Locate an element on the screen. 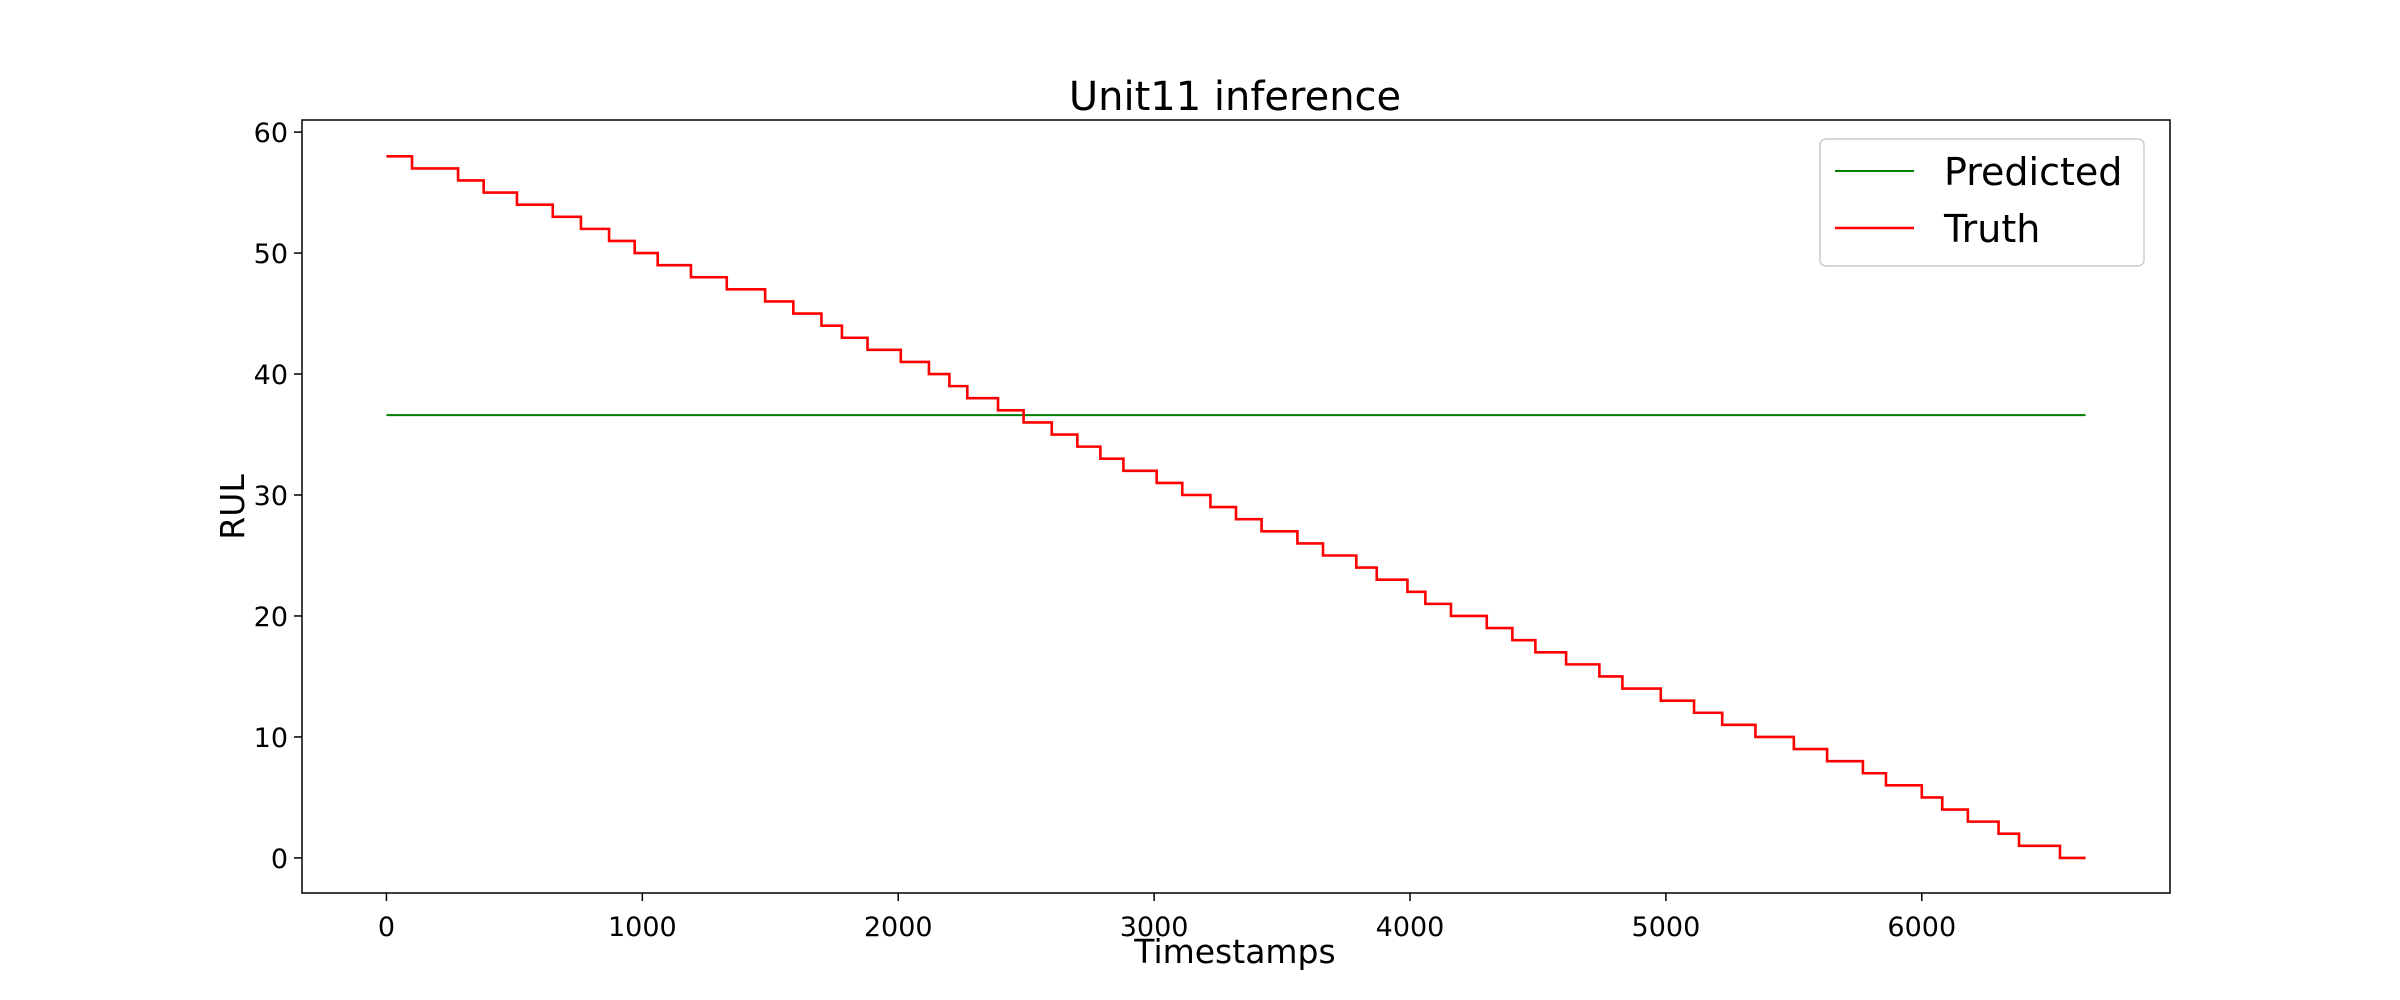 Image resolution: width=2400 pixels, height=1000 pixels. x-tick-label: 6000 is located at coordinates (1921, 927).